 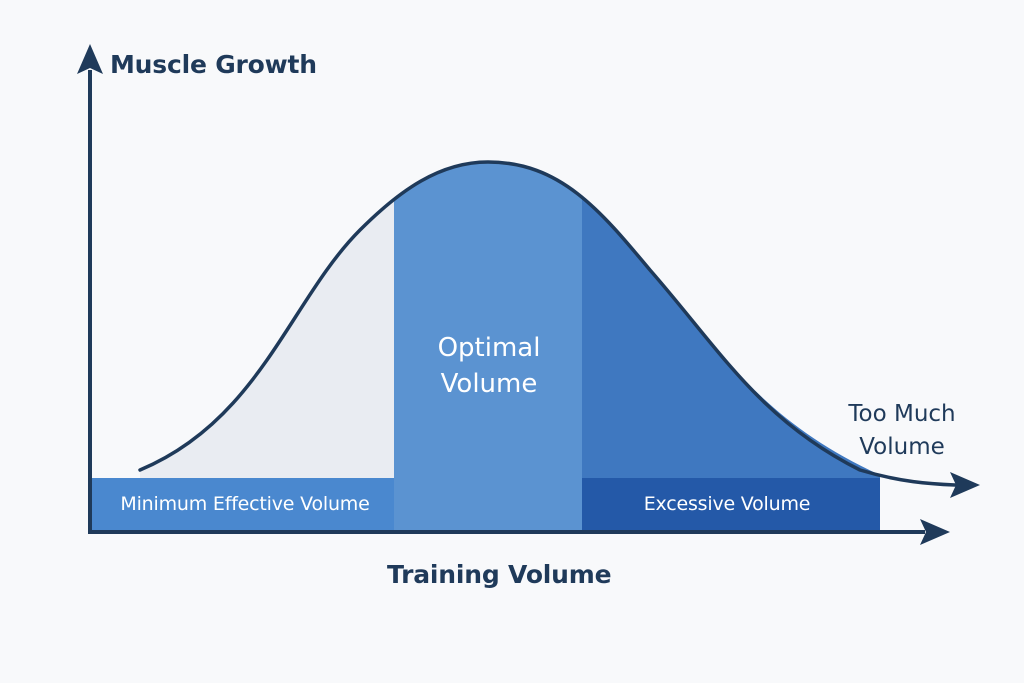 What do you see at coordinates (902, 447) in the screenshot?
I see `too-much-volume-line2: Volume` at bounding box center [902, 447].